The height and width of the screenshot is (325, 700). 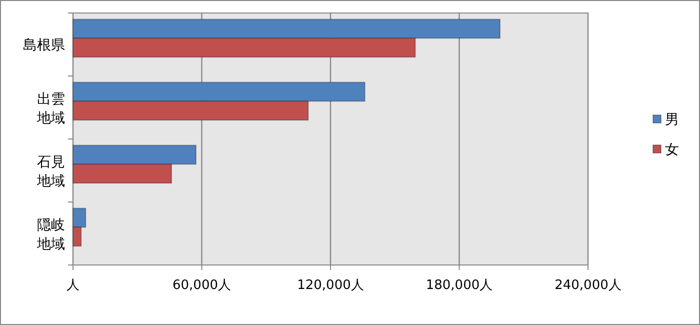 I want to click on x-tick-label: 人, so click(x=73, y=285).